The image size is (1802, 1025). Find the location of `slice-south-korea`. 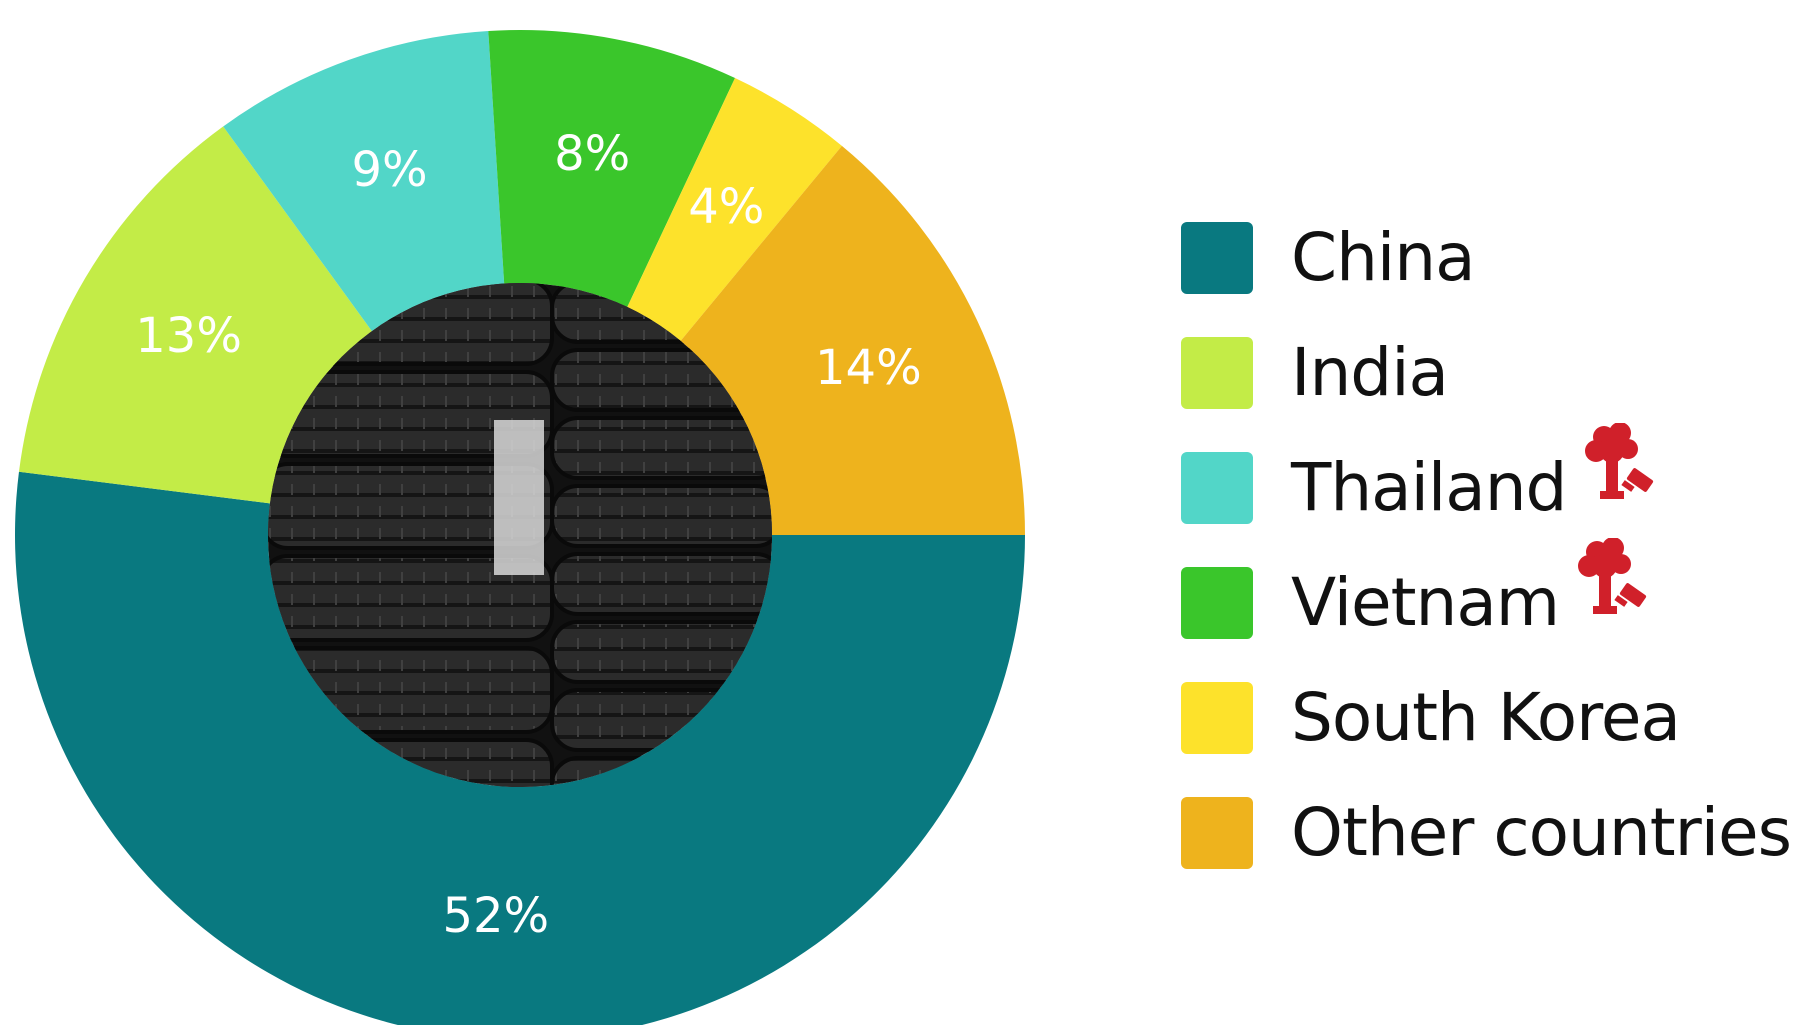

slice-south-korea is located at coordinates (734, 209).